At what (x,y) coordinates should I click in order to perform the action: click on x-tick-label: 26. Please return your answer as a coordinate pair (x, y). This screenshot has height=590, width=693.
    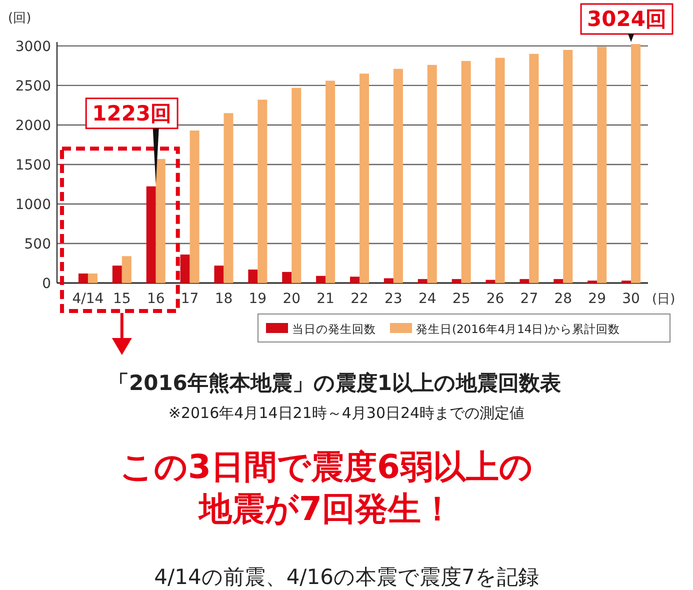
    Looking at the image, I should click on (495, 299).